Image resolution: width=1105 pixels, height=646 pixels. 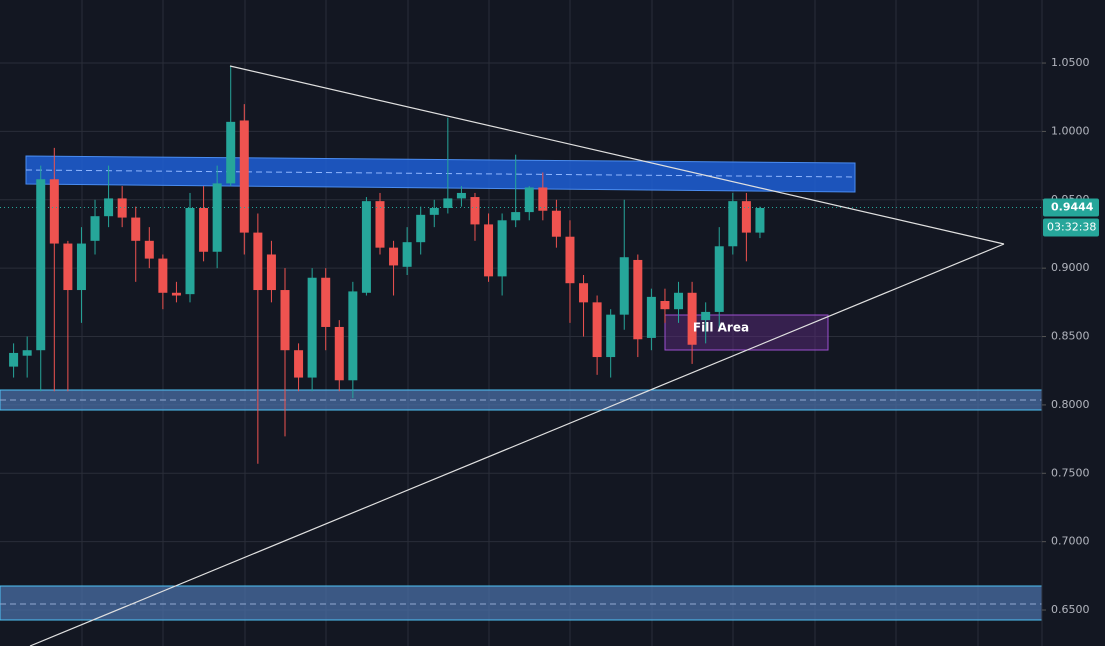 I want to click on y-tick-label: 0.6500, so click(x=1070, y=609).